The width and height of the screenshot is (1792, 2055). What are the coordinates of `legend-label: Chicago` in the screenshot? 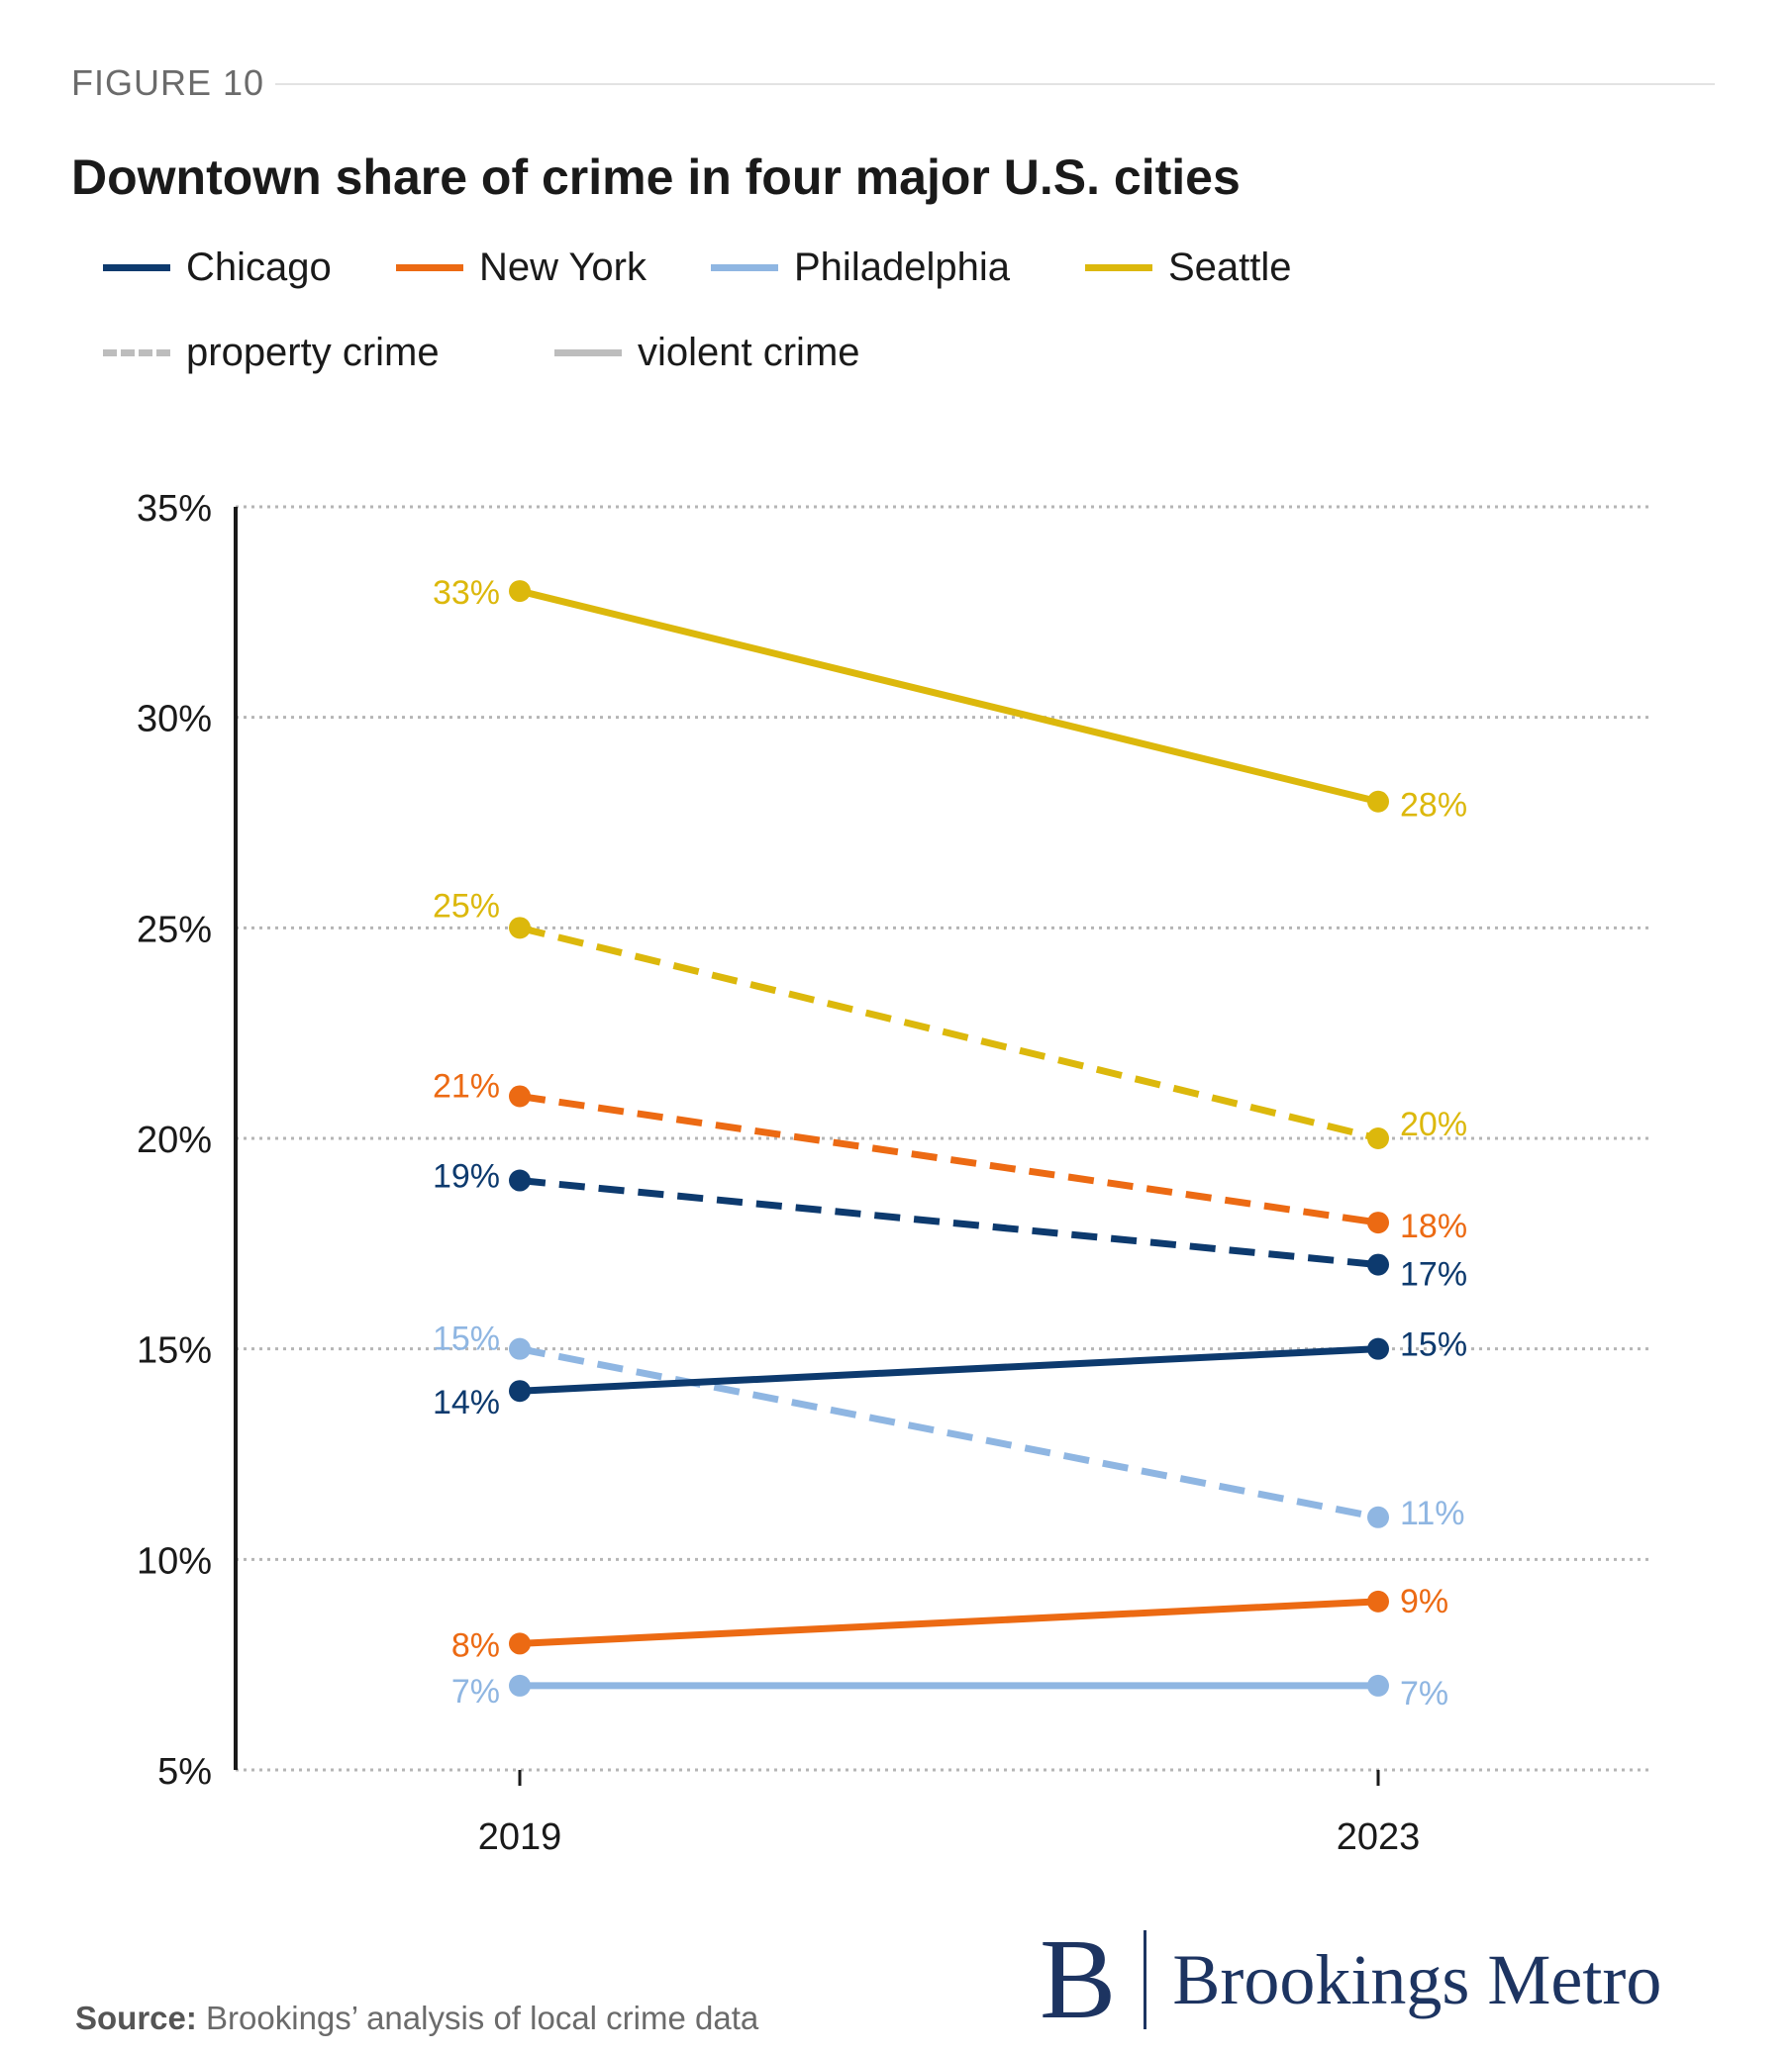 It's located at (259, 267).